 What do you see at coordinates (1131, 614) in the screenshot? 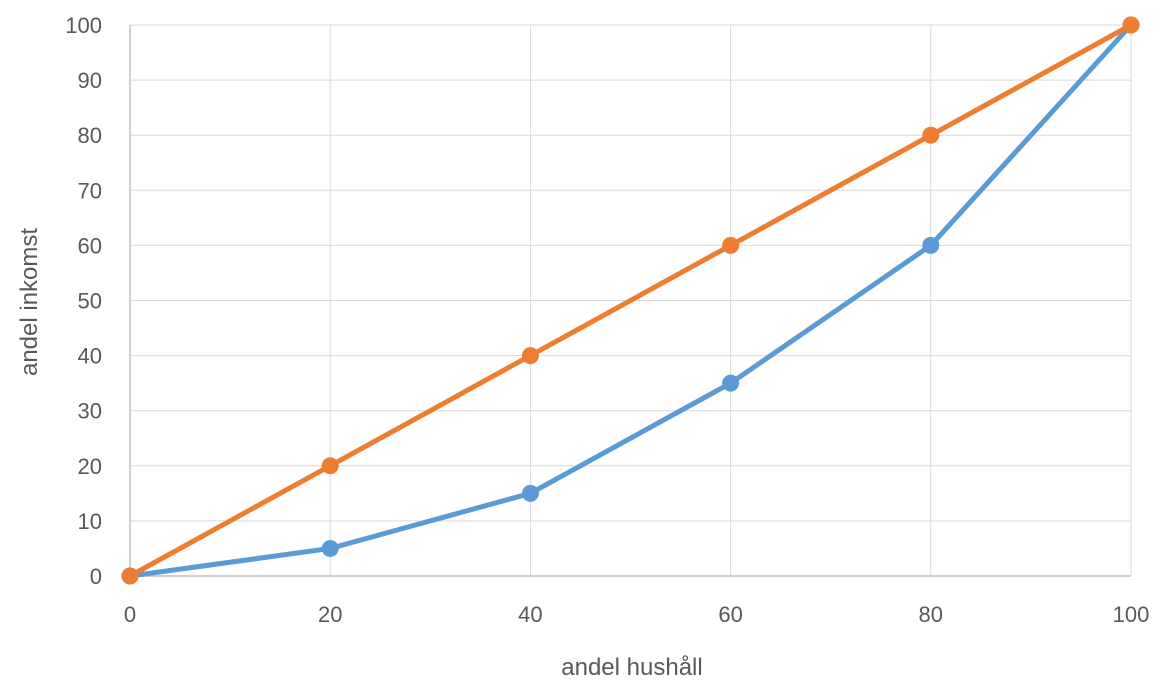
I see `x-tick-label: 100` at bounding box center [1131, 614].